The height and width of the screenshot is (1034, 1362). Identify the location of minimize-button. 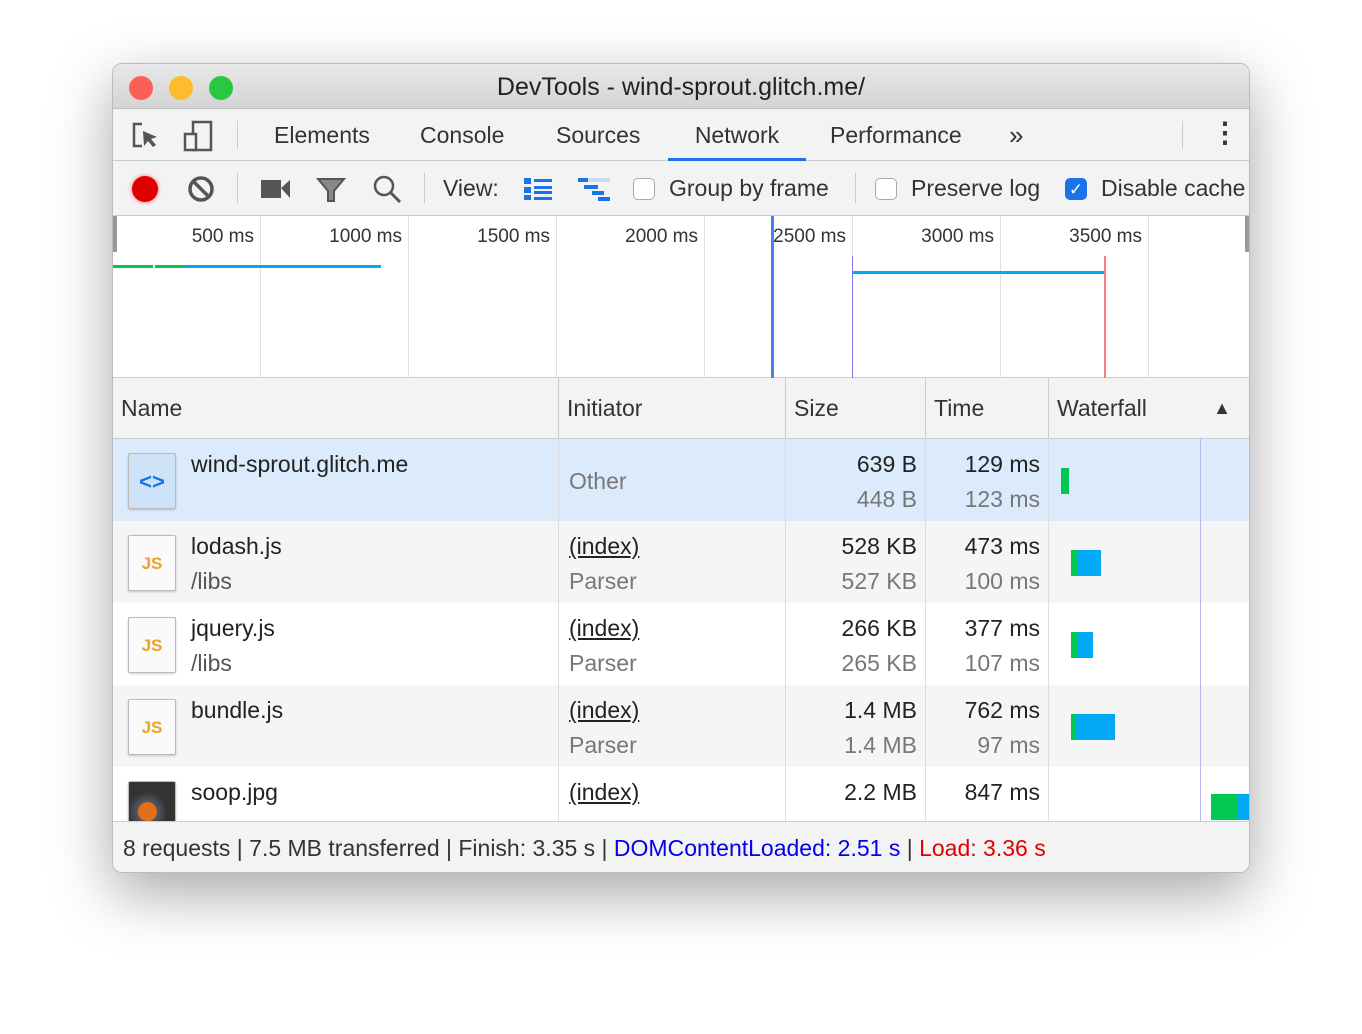
(181, 88).